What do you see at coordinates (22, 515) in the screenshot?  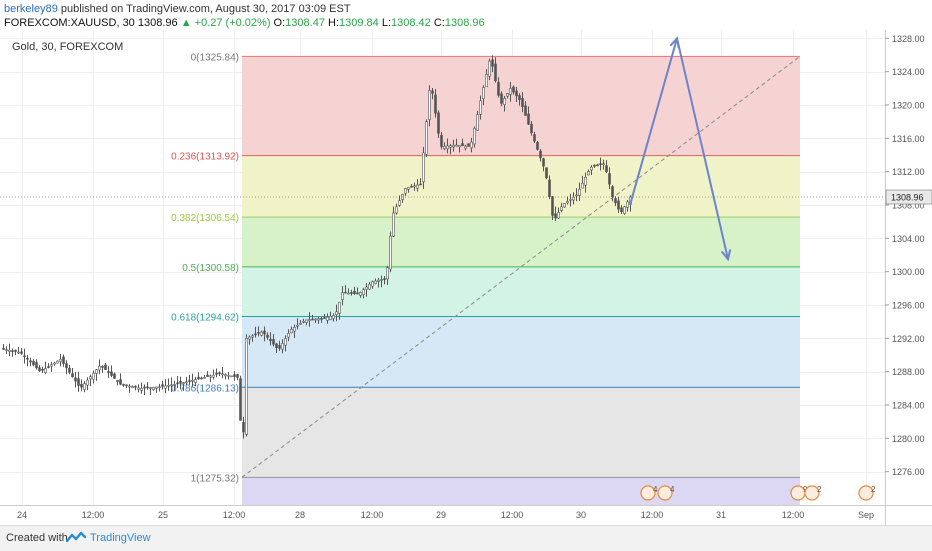 I see `time-tick-label: 24` at bounding box center [22, 515].